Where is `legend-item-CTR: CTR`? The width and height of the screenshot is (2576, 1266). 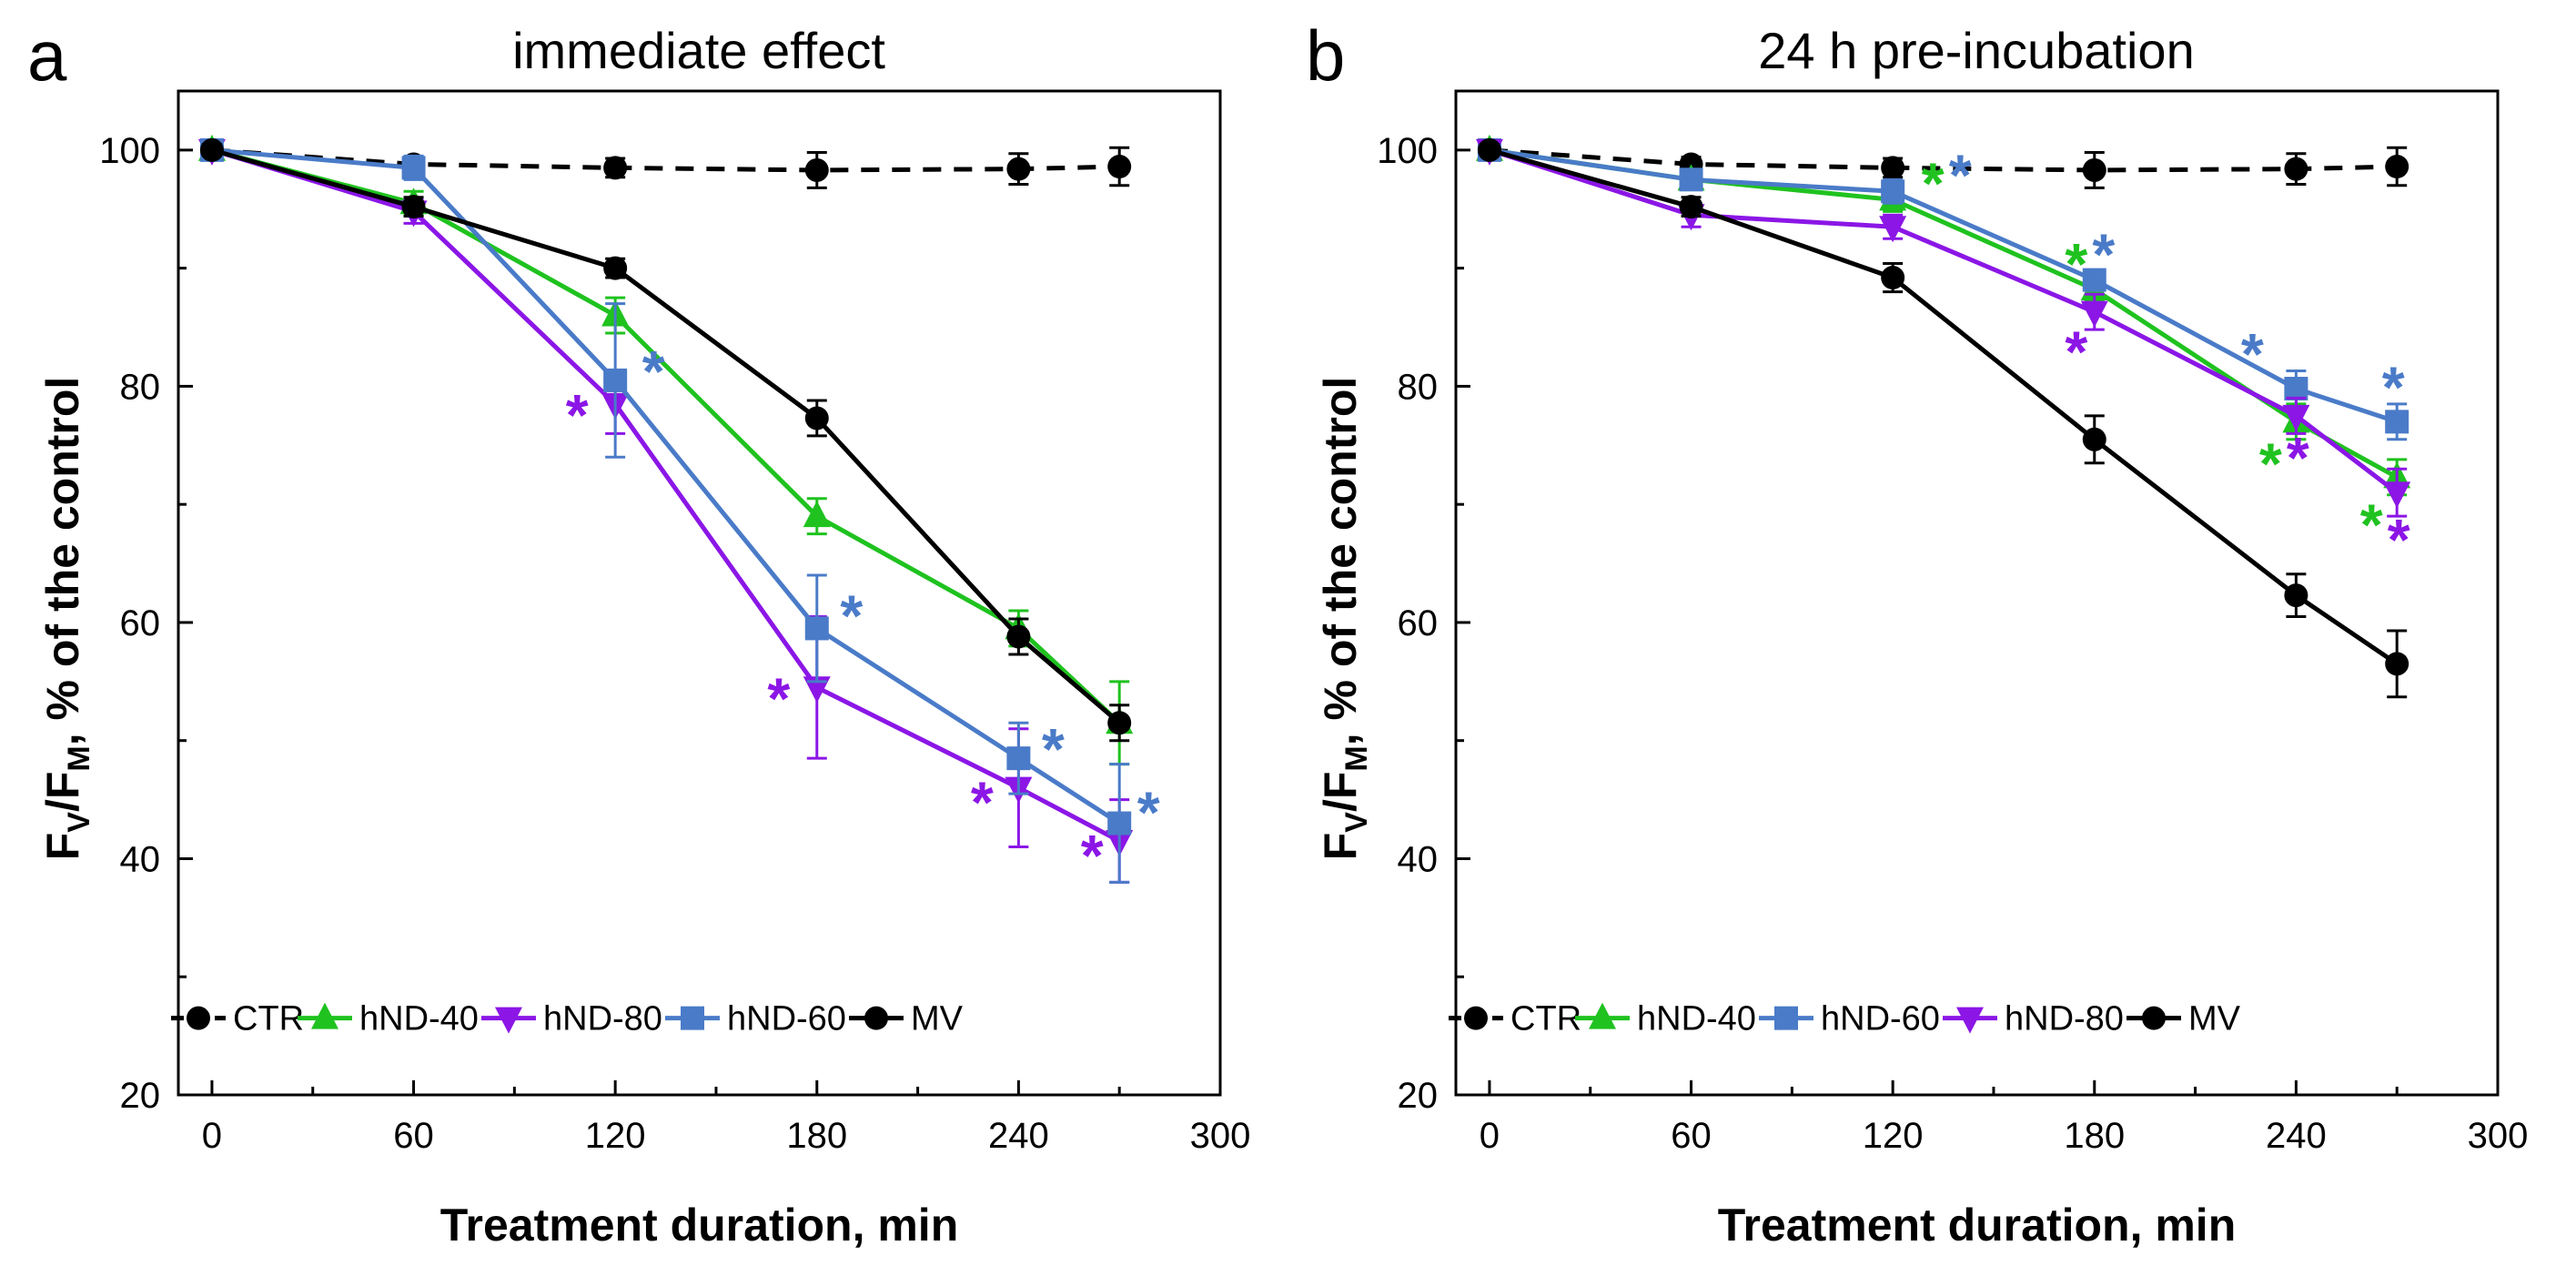
legend-item-CTR: CTR is located at coordinates (1515, 1019).